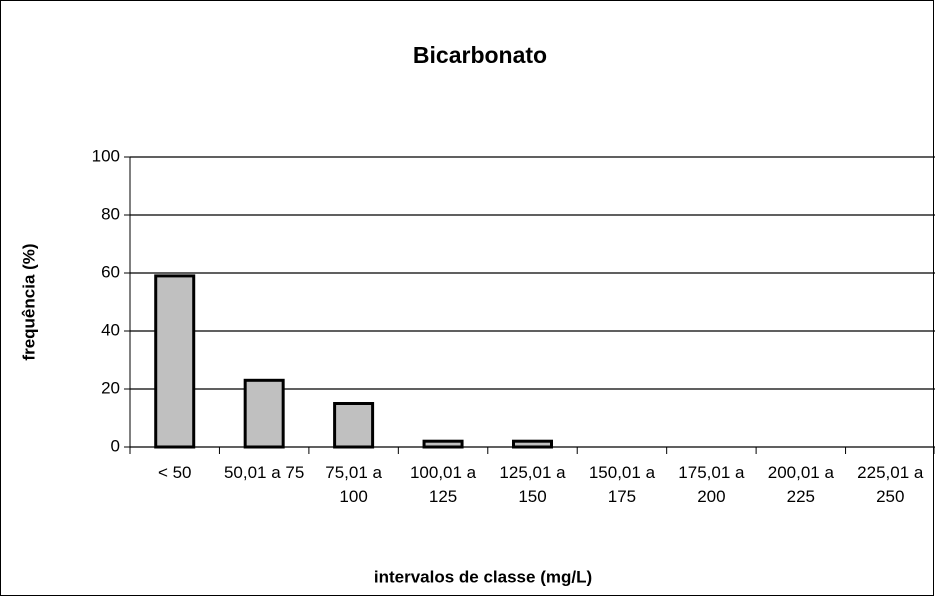 This screenshot has width=935, height=596. What do you see at coordinates (800, 484) in the screenshot?
I see `x-tick-label: 200,01 a 225` at bounding box center [800, 484].